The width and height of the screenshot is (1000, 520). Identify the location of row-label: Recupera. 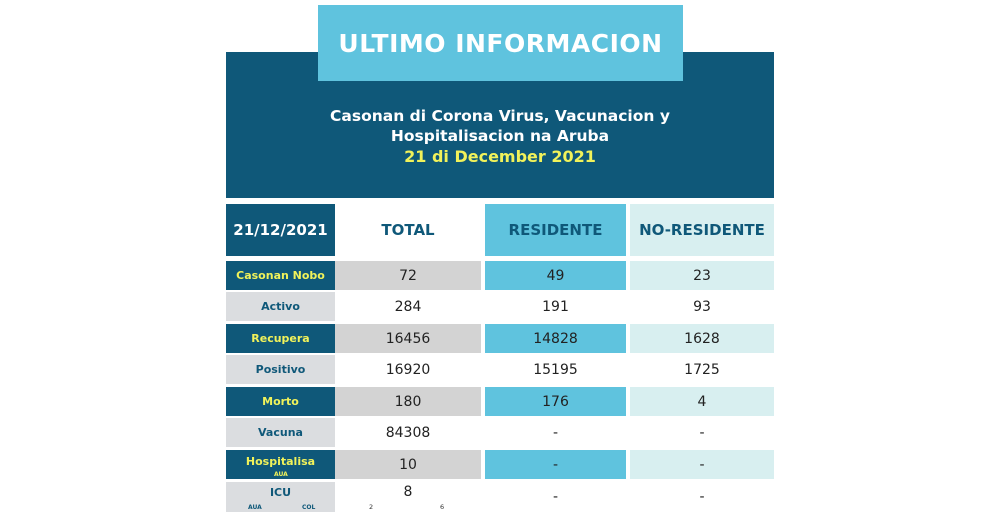
(280, 338).